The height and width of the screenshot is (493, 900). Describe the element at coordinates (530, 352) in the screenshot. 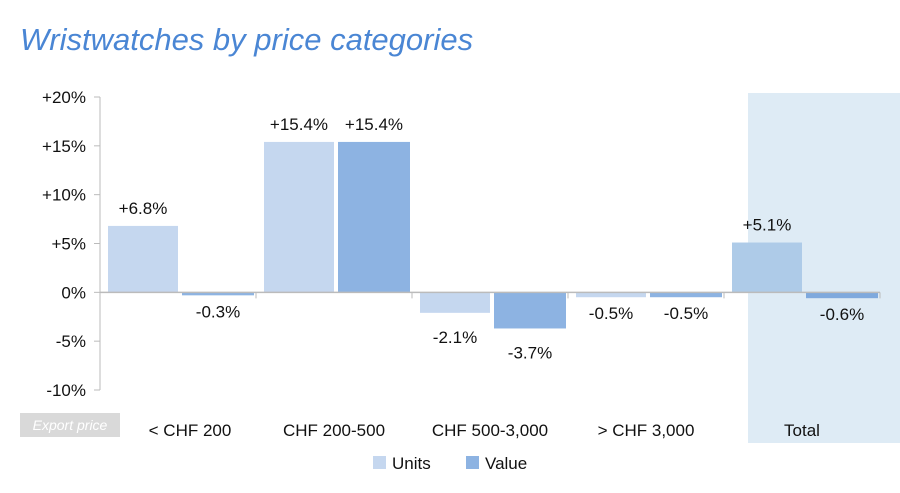

I see `data-label: -3.7%` at that location.